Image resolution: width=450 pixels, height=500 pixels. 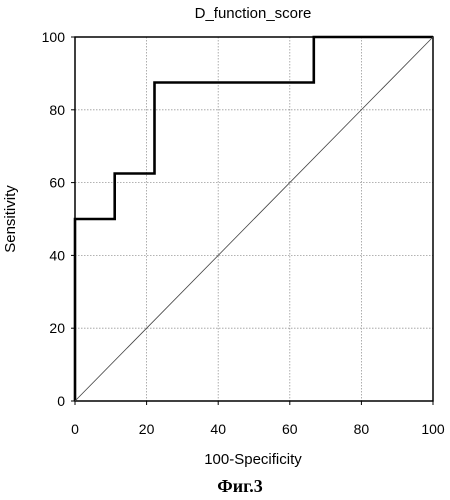 What do you see at coordinates (362, 429) in the screenshot?
I see `x-tick-label: 80` at bounding box center [362, 429].